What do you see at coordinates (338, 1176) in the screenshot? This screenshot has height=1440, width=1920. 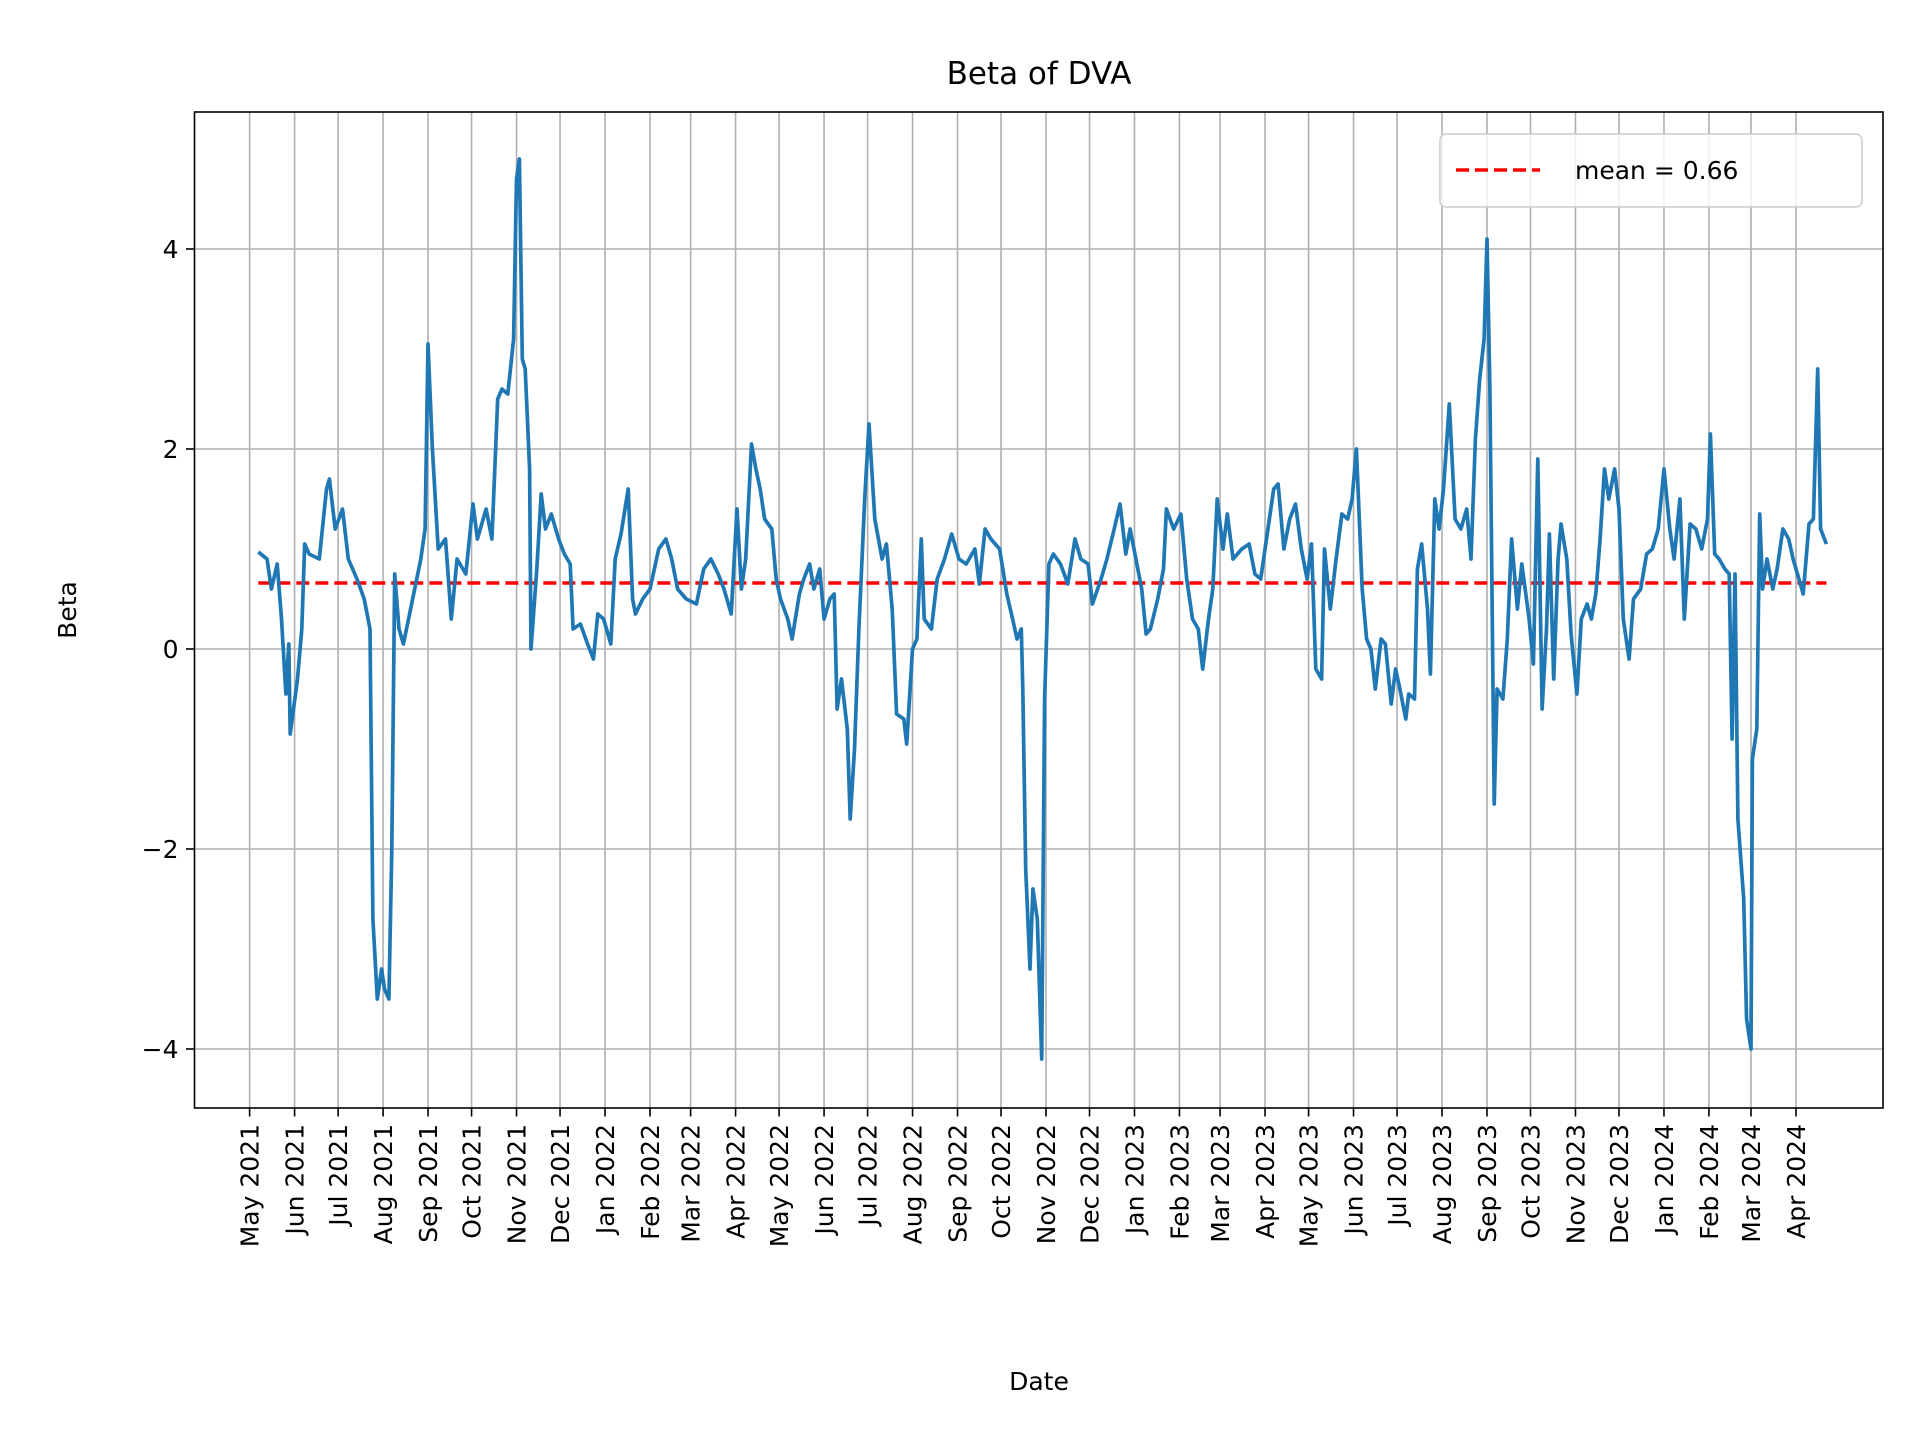 I see `x-tick-label: Jul 2021` at bounding box center [338, 1176].